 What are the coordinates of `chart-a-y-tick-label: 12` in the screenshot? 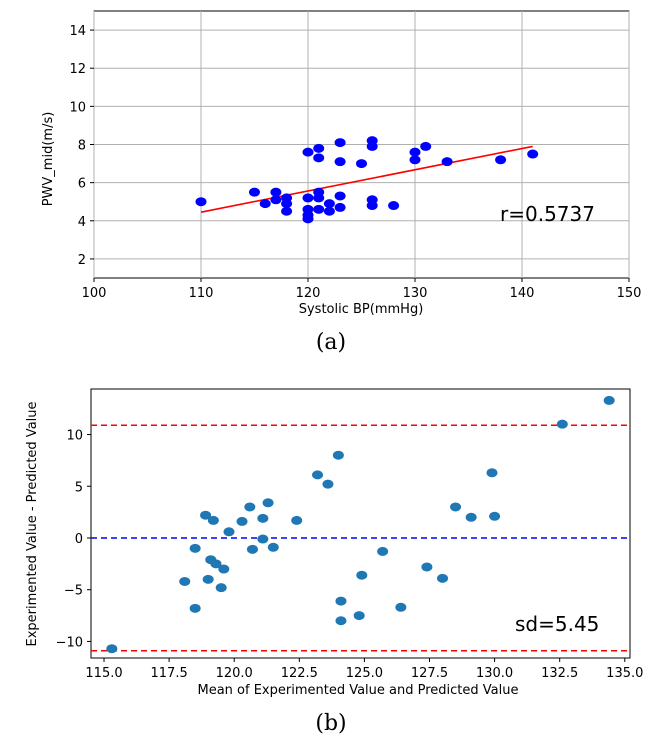 It's located at (77, 69).